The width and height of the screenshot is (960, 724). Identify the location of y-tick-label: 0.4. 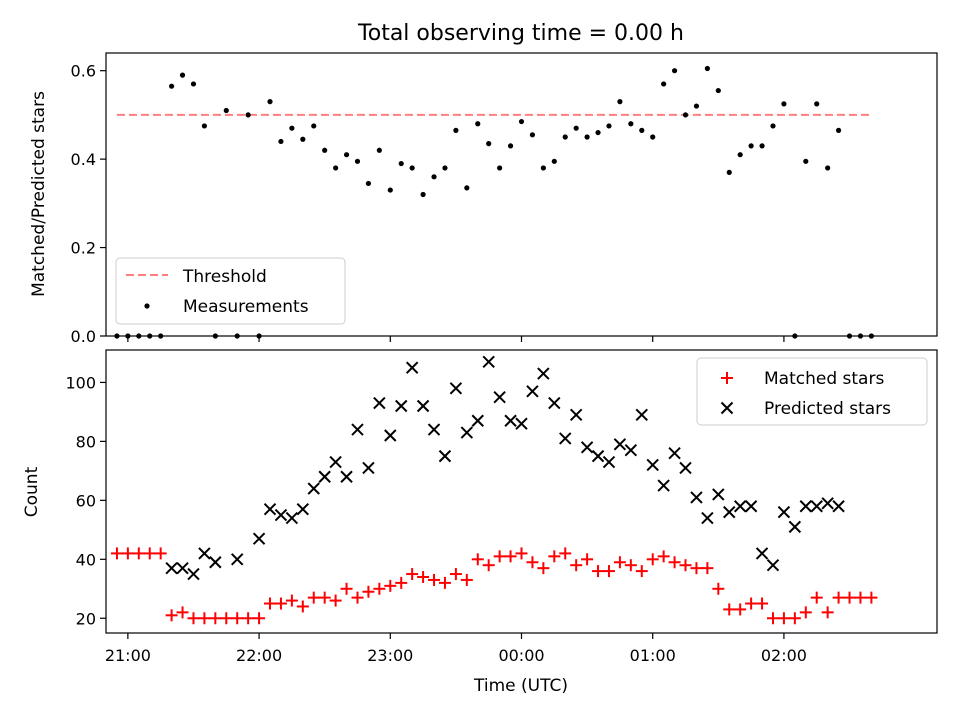
(83, 159).